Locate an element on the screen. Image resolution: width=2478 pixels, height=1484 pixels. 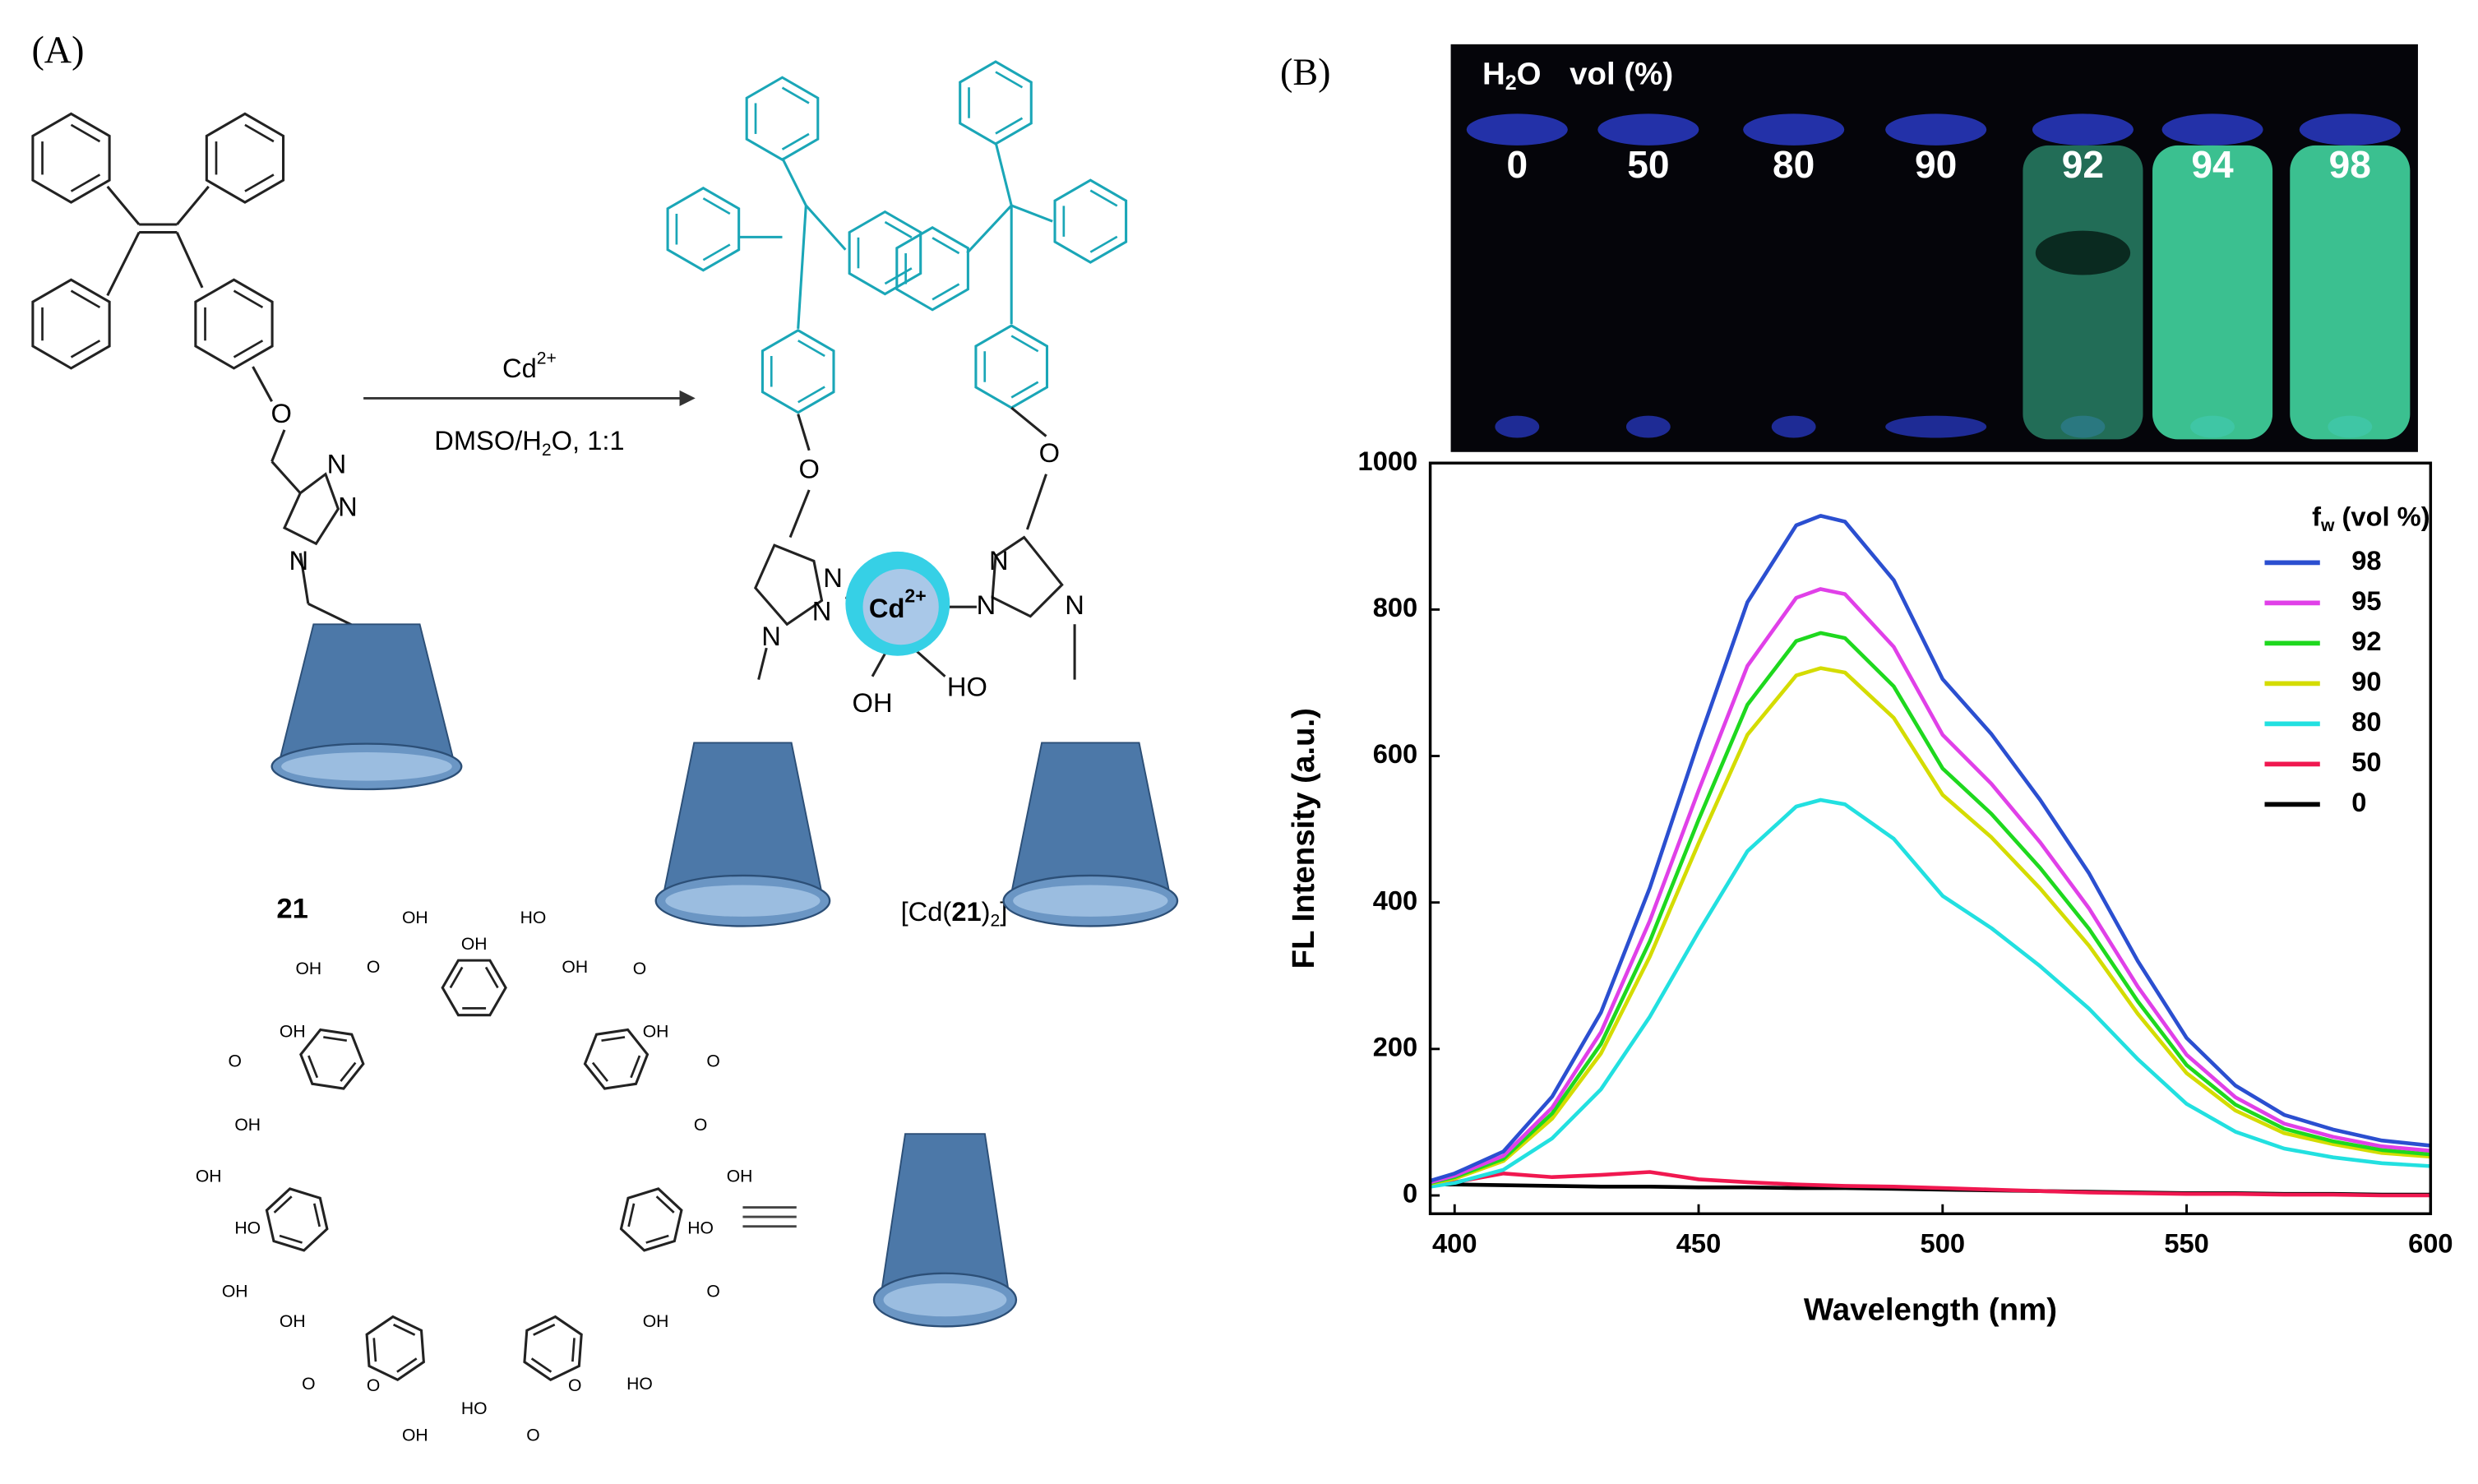
arrow-head is located at coordinates (687, 399).